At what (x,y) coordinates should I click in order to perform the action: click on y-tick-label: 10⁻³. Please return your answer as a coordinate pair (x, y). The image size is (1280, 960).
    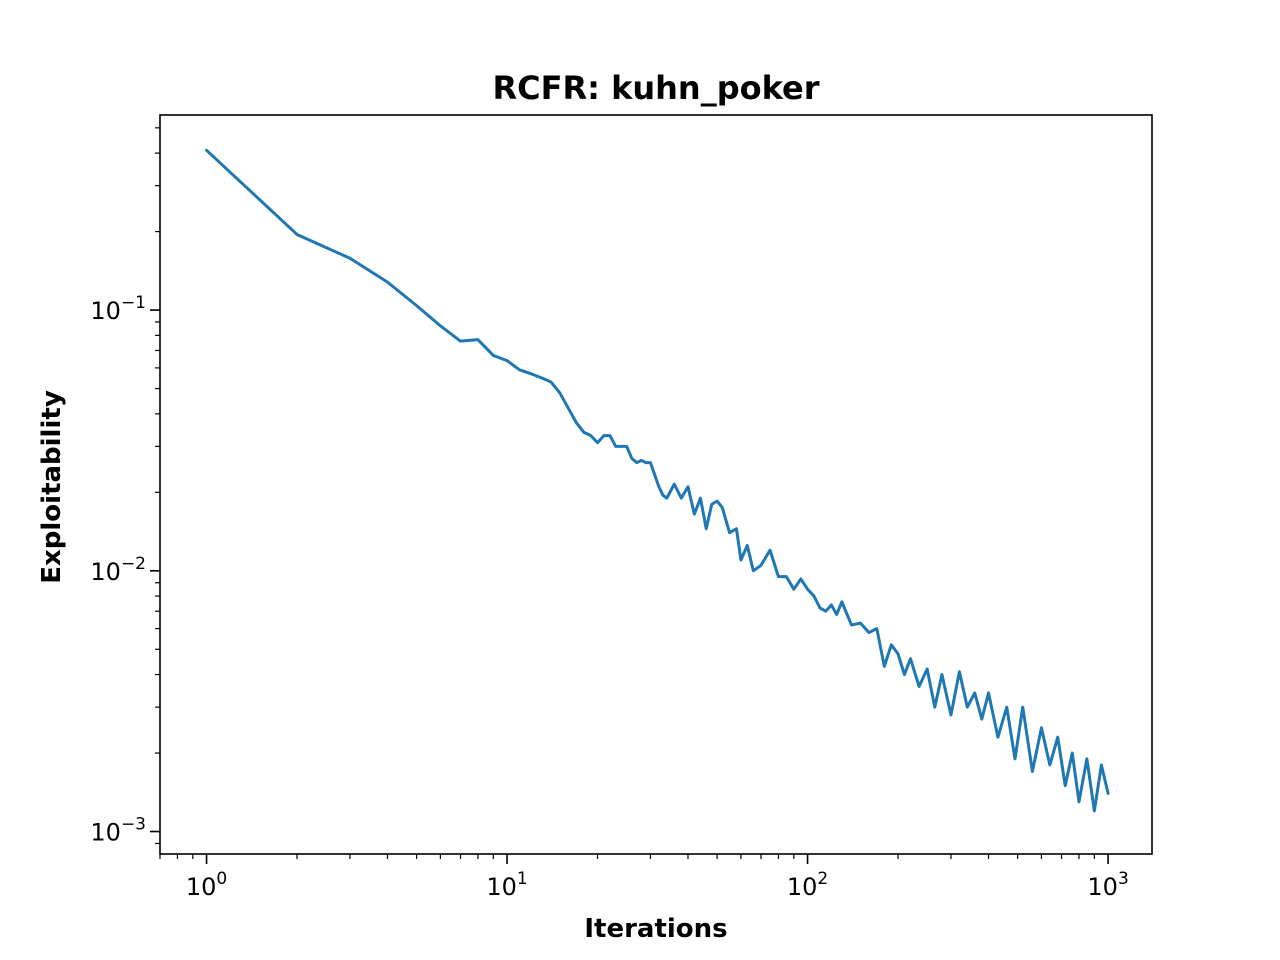
    Looking at the image, I should click on (118, 831).